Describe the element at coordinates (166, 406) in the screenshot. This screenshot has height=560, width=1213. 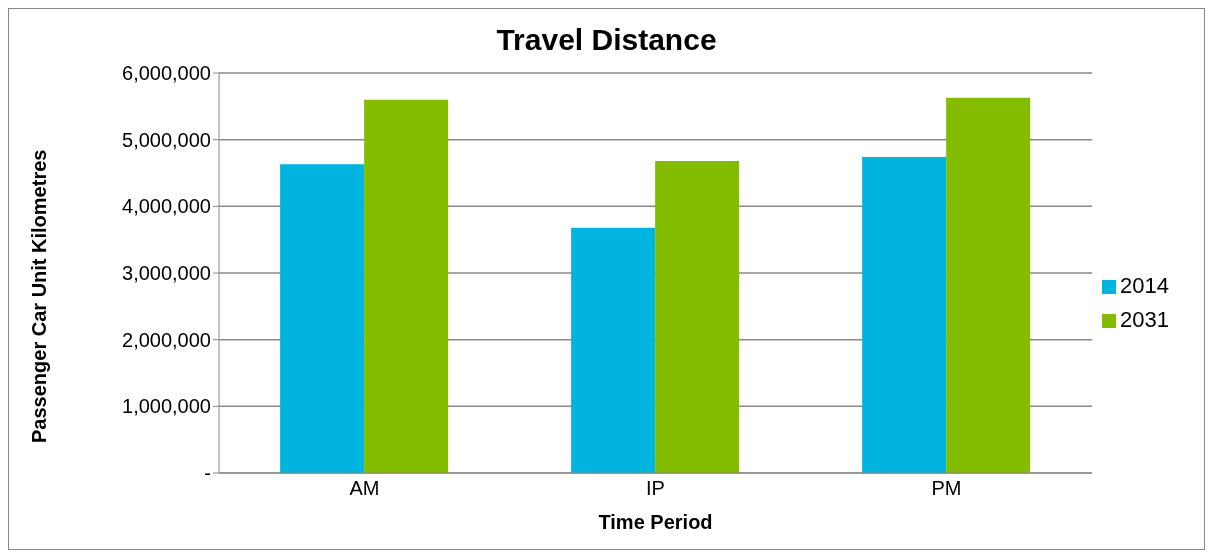
I see `y-tick-label: 1,000,000` at that location.